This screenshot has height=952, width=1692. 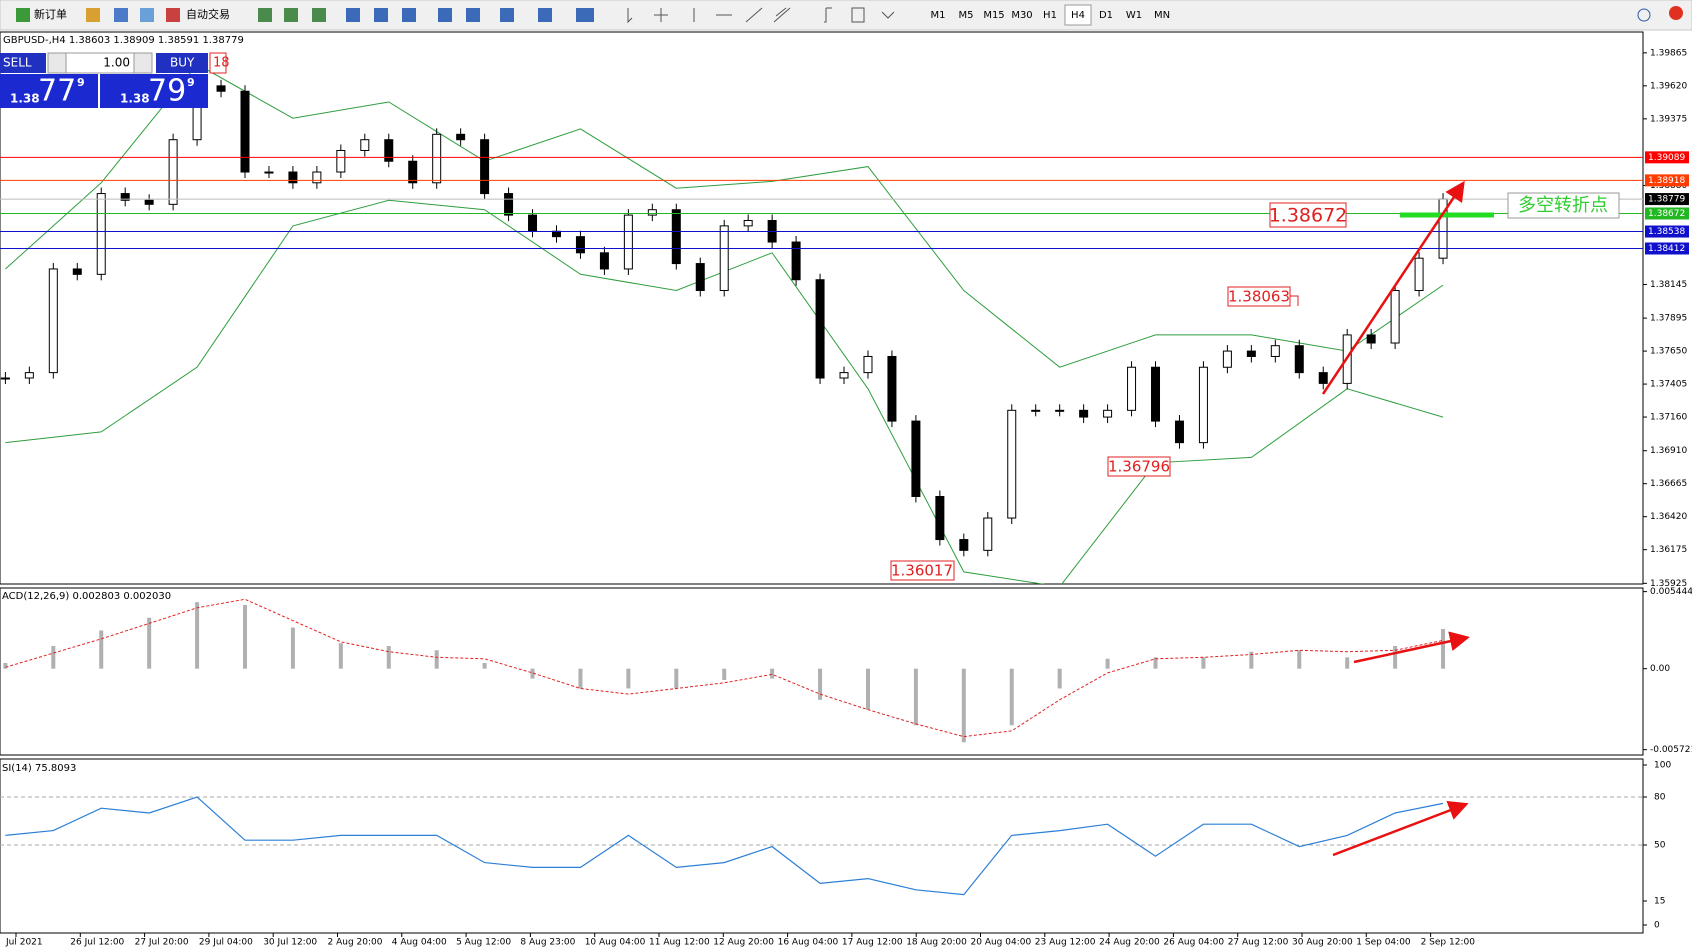 I want to click on channel-tool, so click(x=782, y=15).